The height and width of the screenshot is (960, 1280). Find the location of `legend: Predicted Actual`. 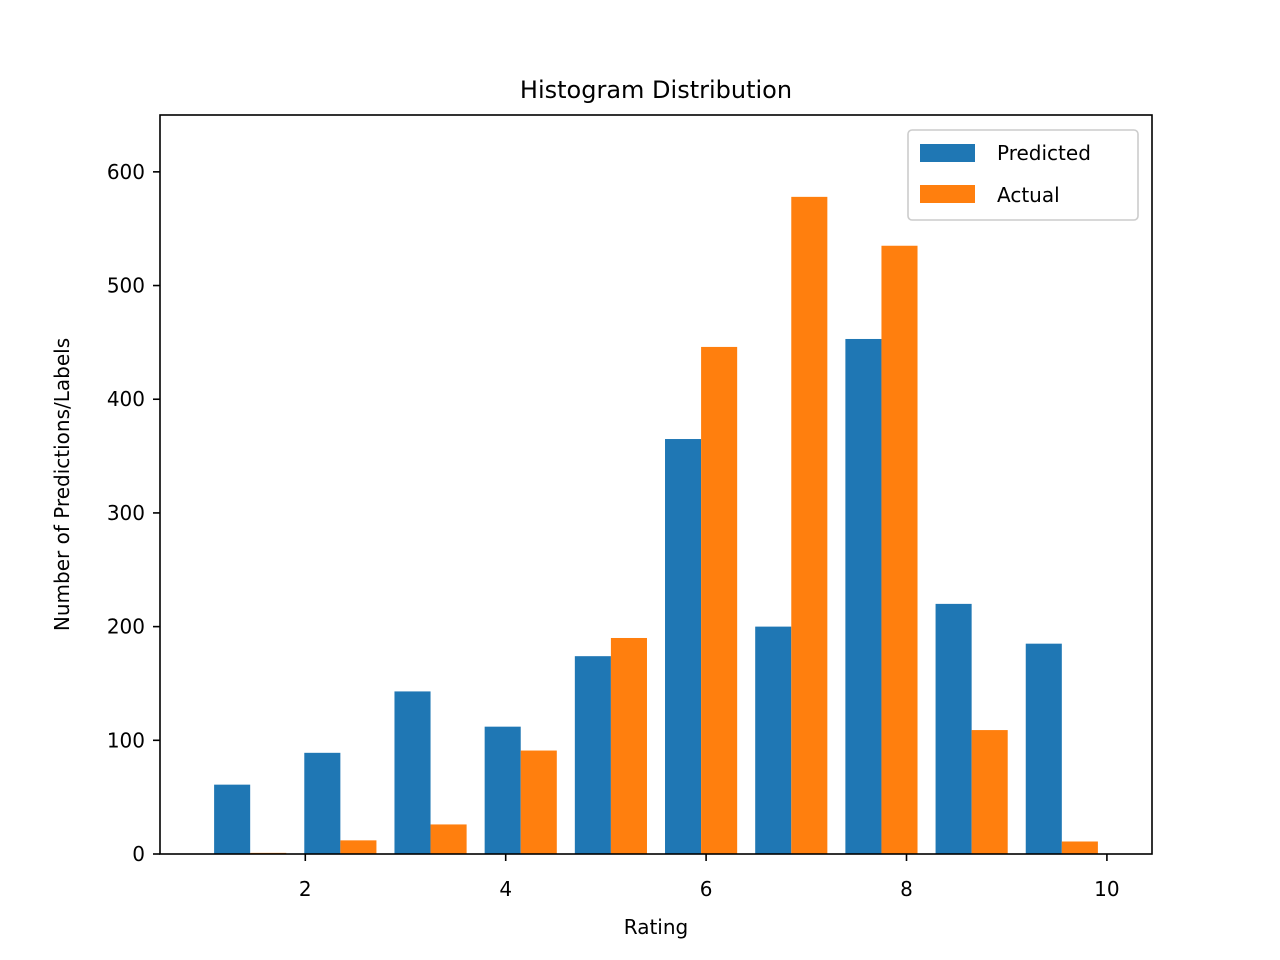

legend: Predicted Actual is located at coordinates (1023, 175).